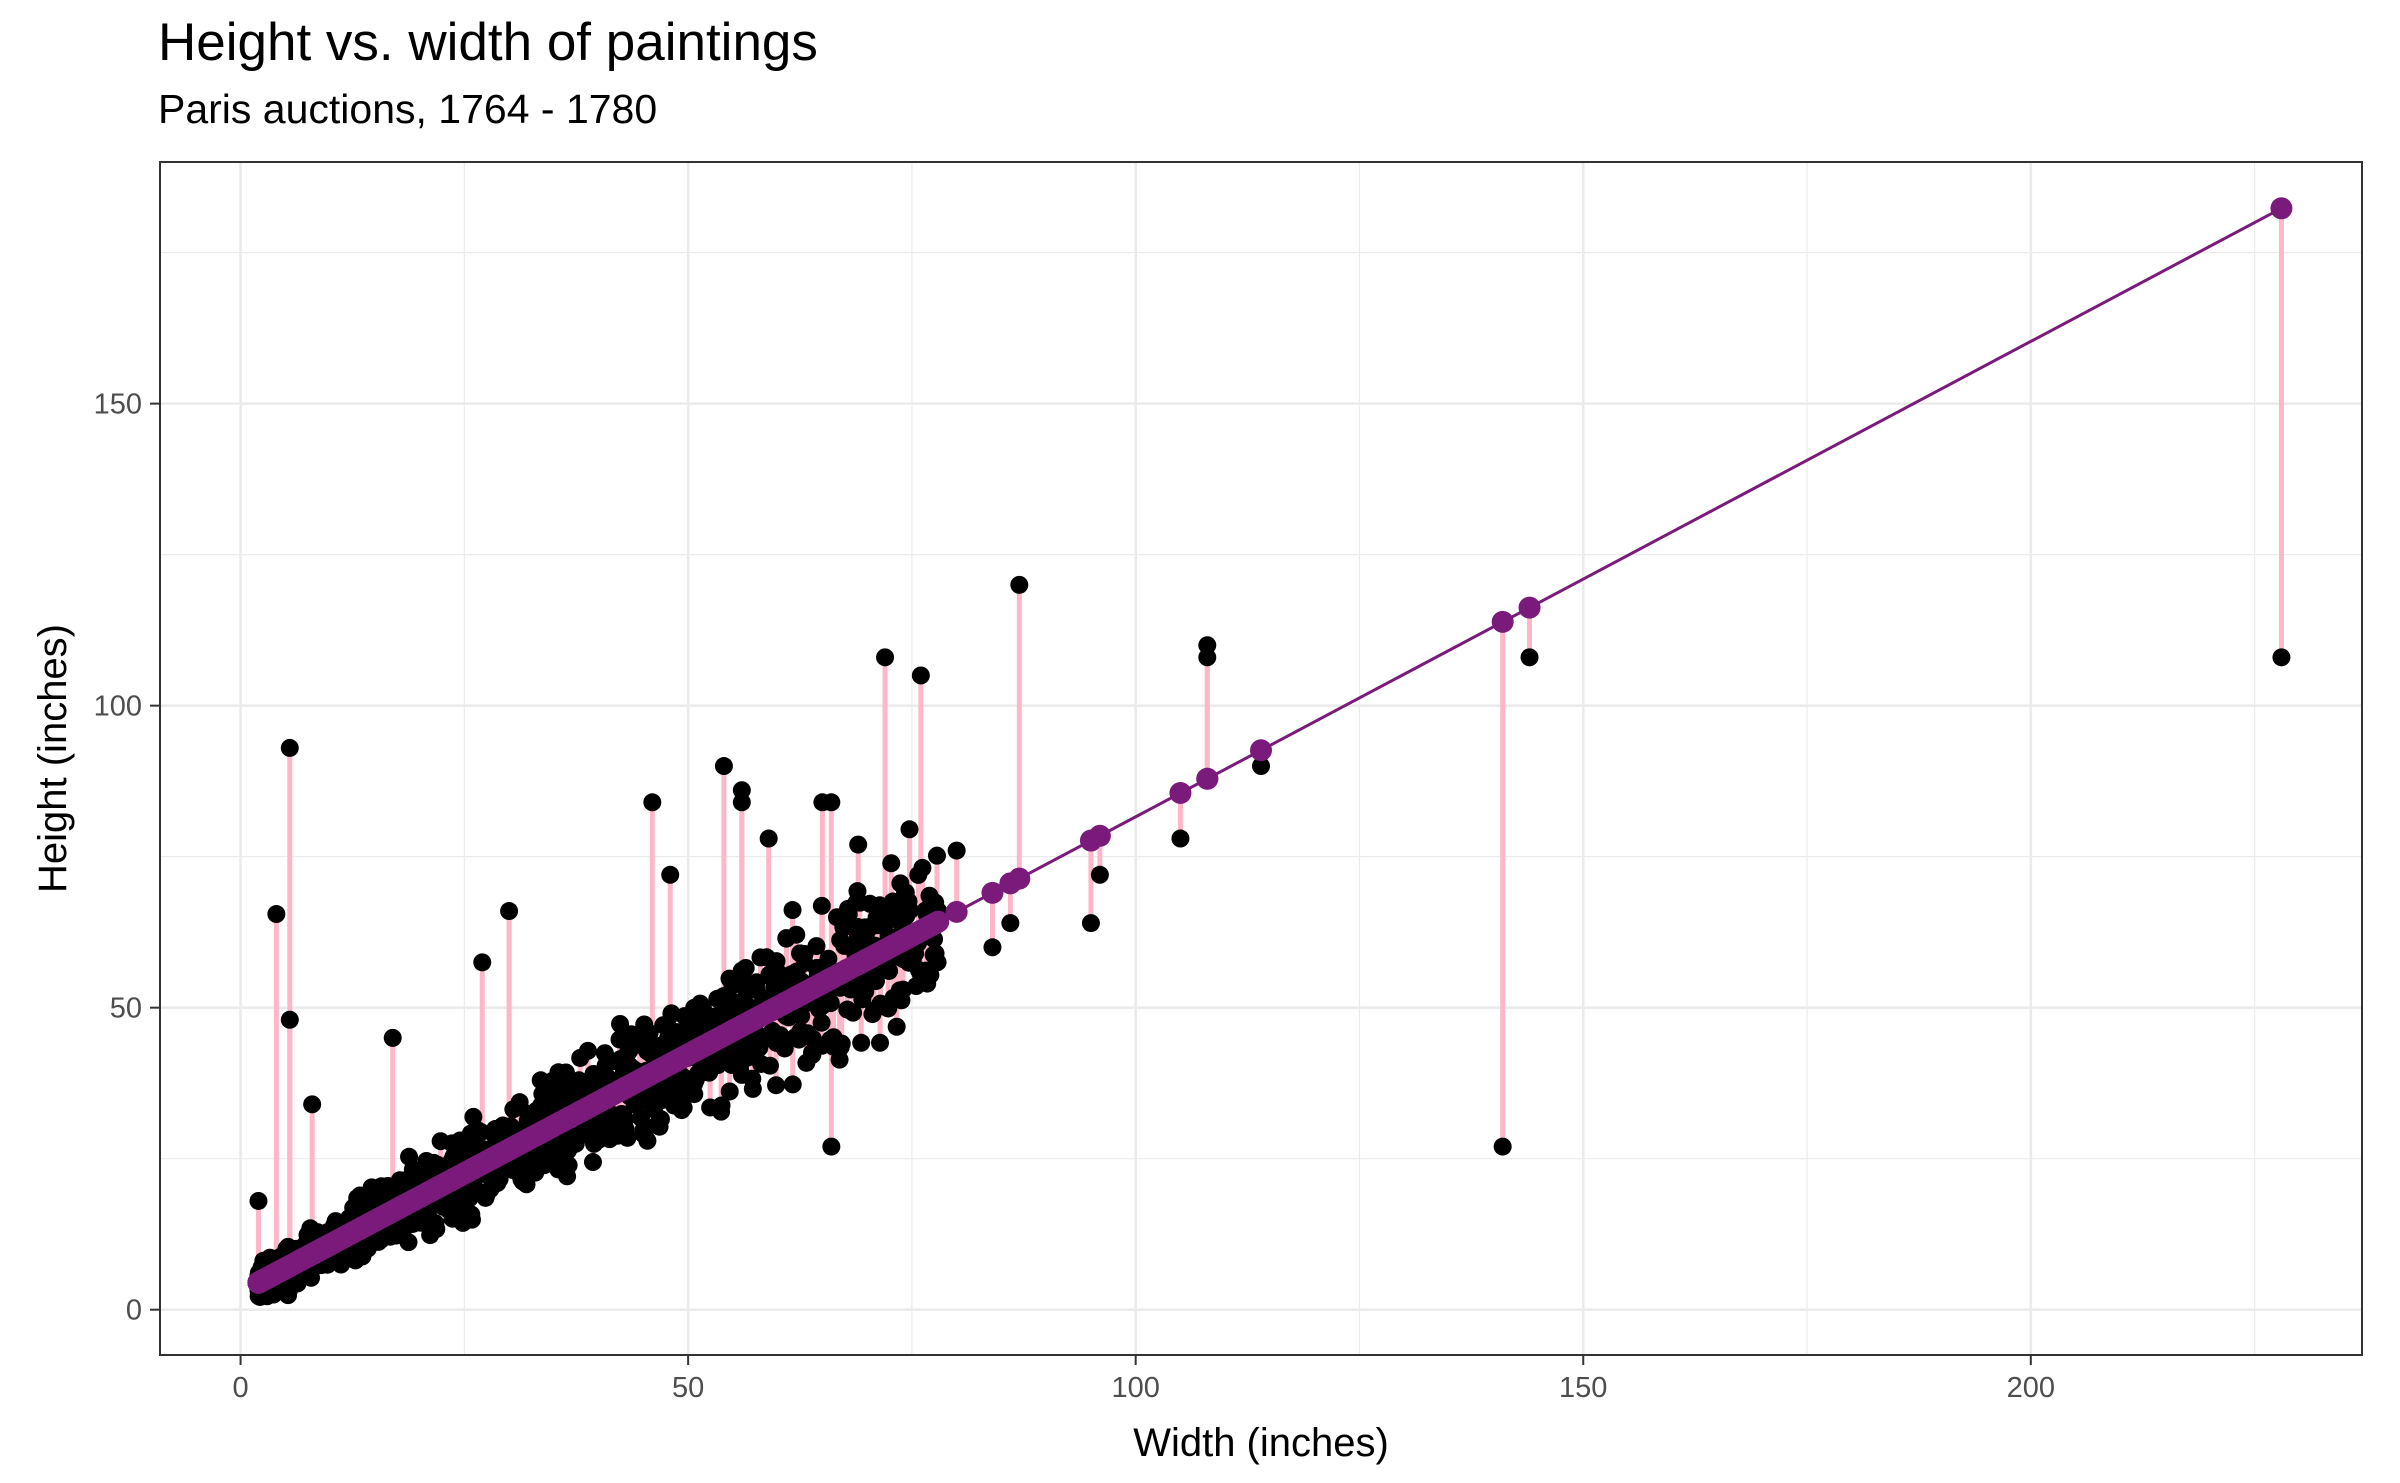 The image size is (2400, 1483). Describe the element at coordinates (1583, 1388) in the screenshot. I see `x-tick-label: 150` at that location.